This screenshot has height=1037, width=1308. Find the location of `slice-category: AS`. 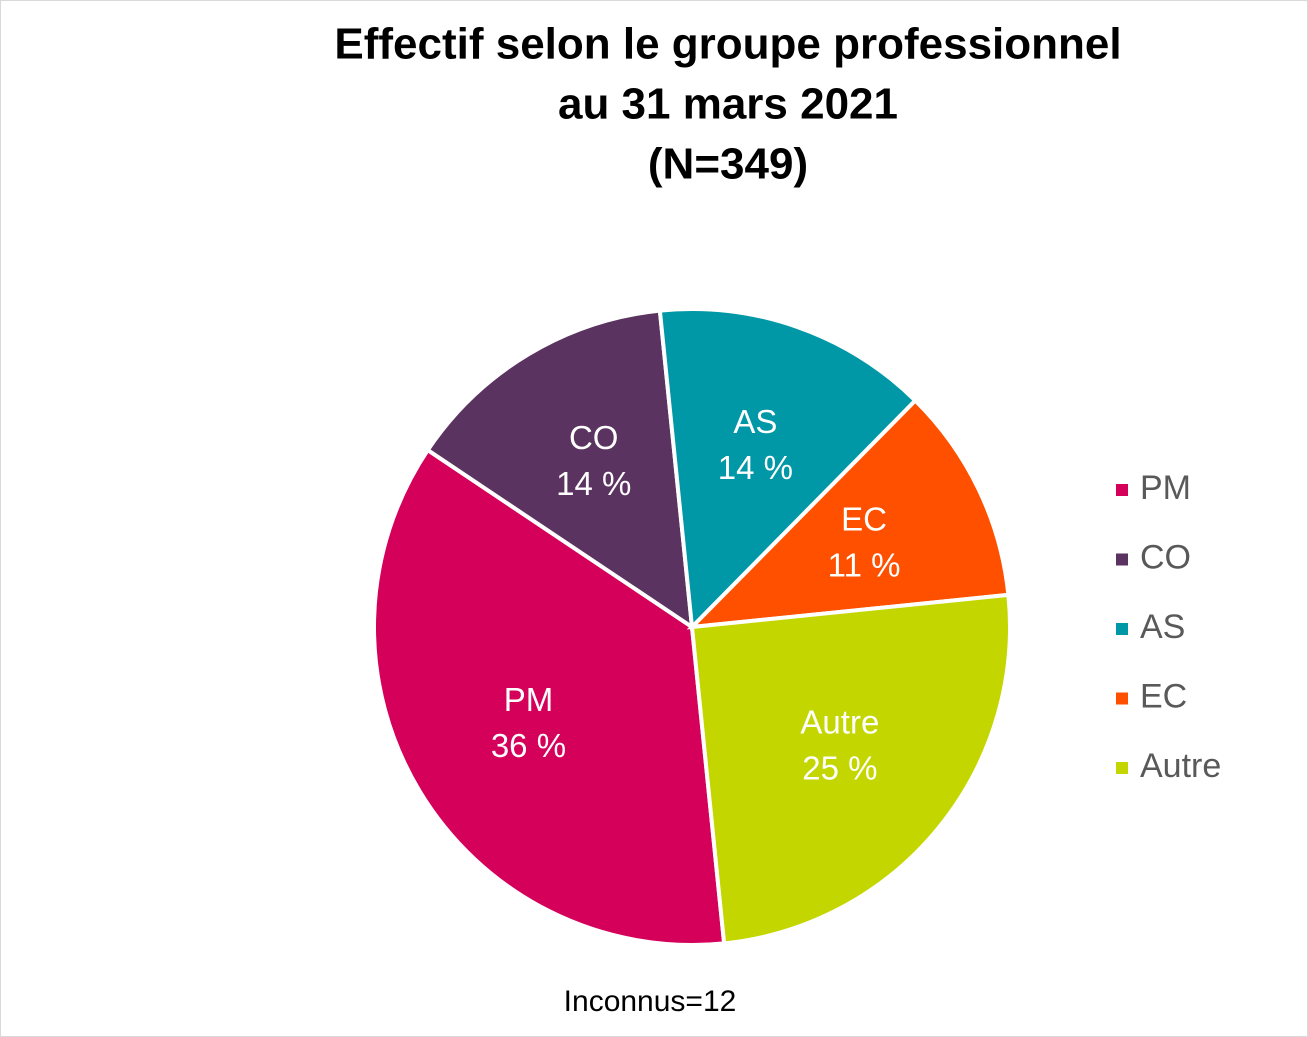

slice-category: AS is located at coordinates (755, 421).